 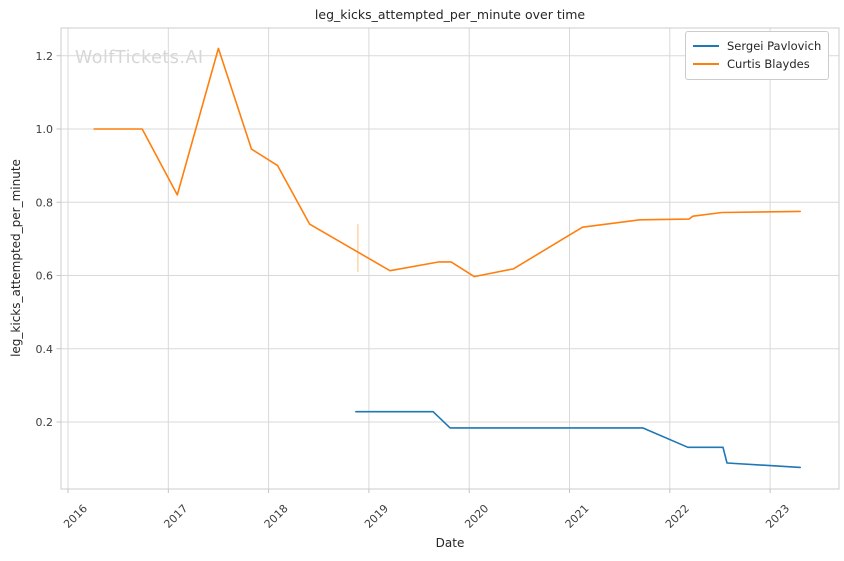 I want to click on chart-title: leg_kicks_attempted_per_minute over time, so click(x=450, y=14).